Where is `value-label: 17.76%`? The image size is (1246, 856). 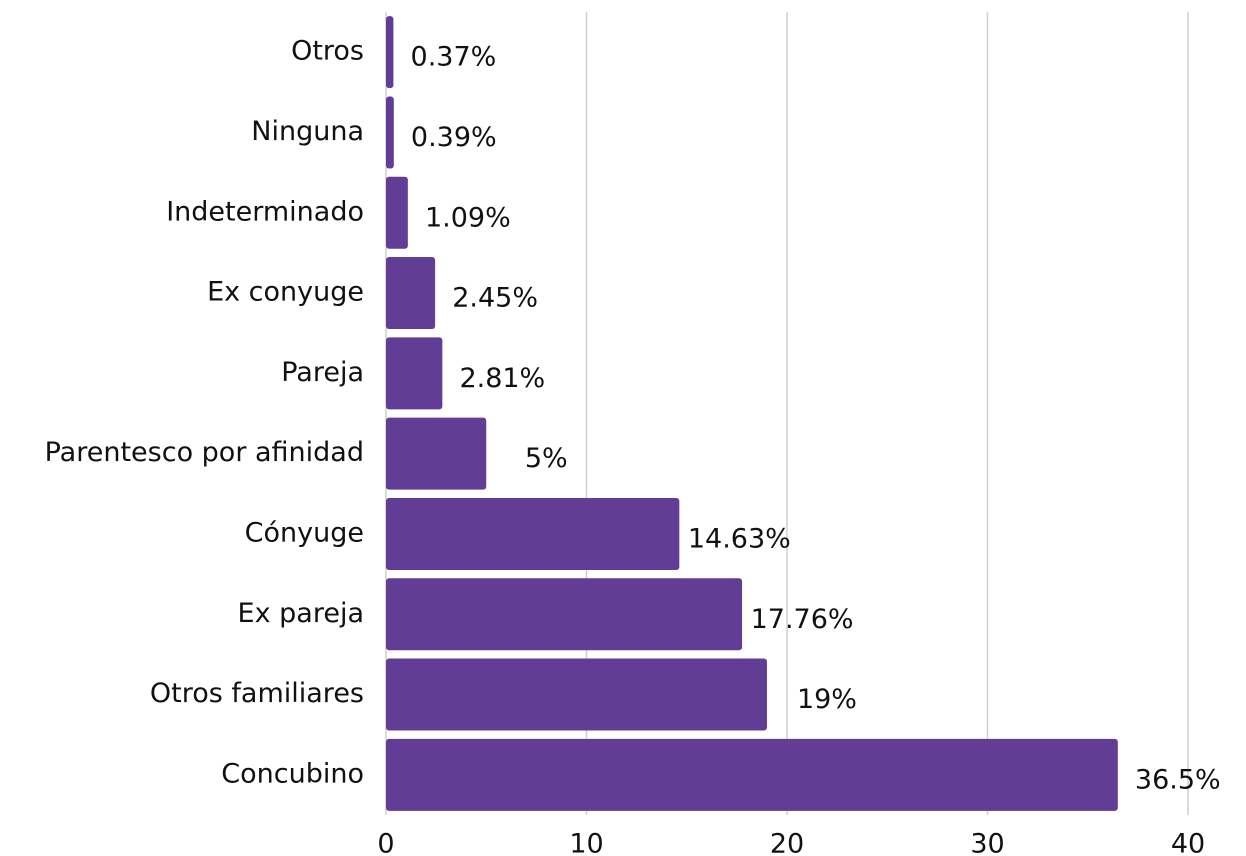
value-label: 17.76% is located at coordinates (802, 619).